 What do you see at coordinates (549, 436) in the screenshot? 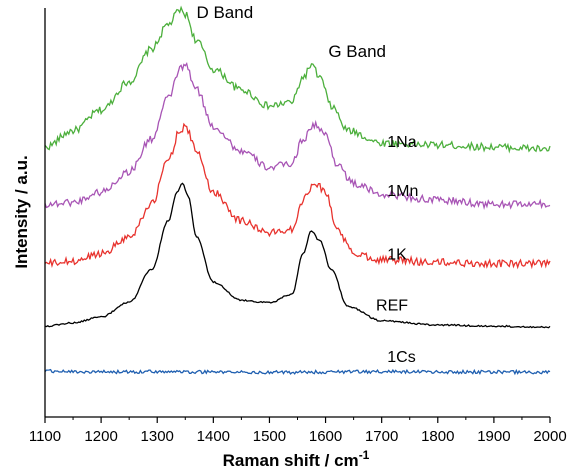
I see `x-tick-label-2000: 2000` at bounding box center [549, 436].